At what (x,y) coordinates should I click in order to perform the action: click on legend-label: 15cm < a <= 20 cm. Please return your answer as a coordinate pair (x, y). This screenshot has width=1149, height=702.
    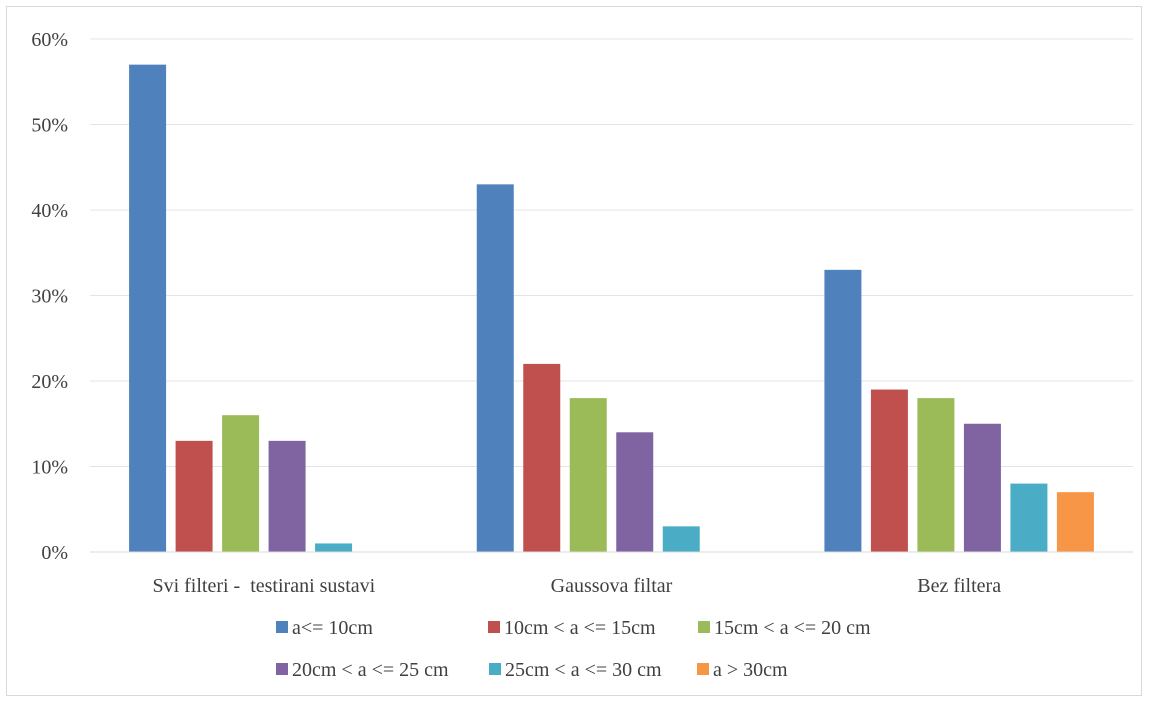
    Looking at the image, I should click on (792, 628).